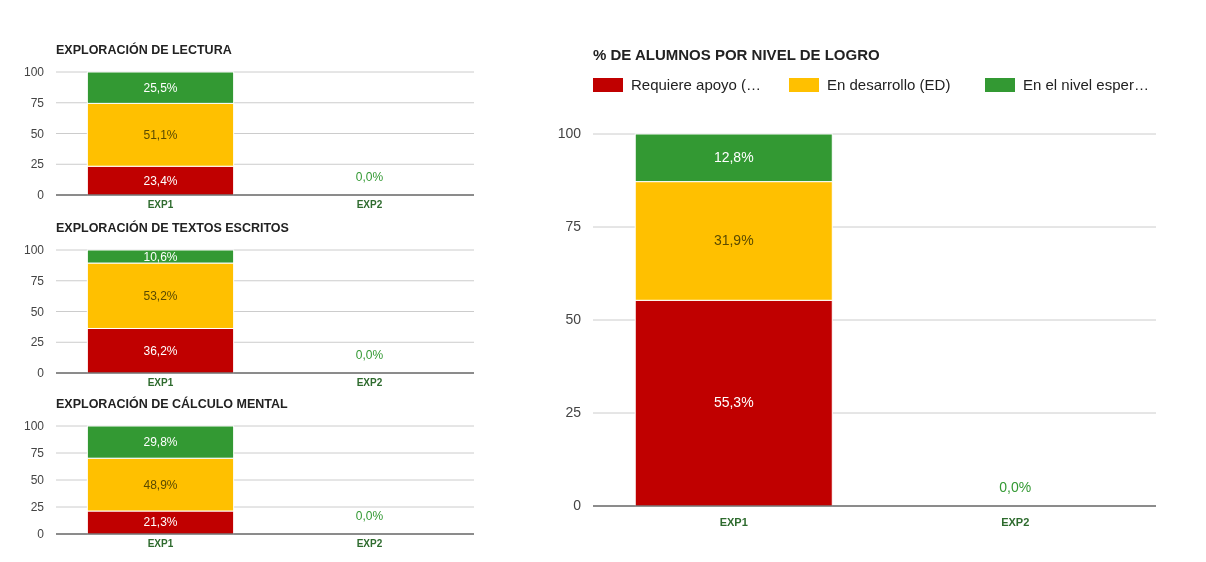  I want to click on chart-title: % DE ALUMNOS POR NIVEL DE LOGRO, so click(737, 54).